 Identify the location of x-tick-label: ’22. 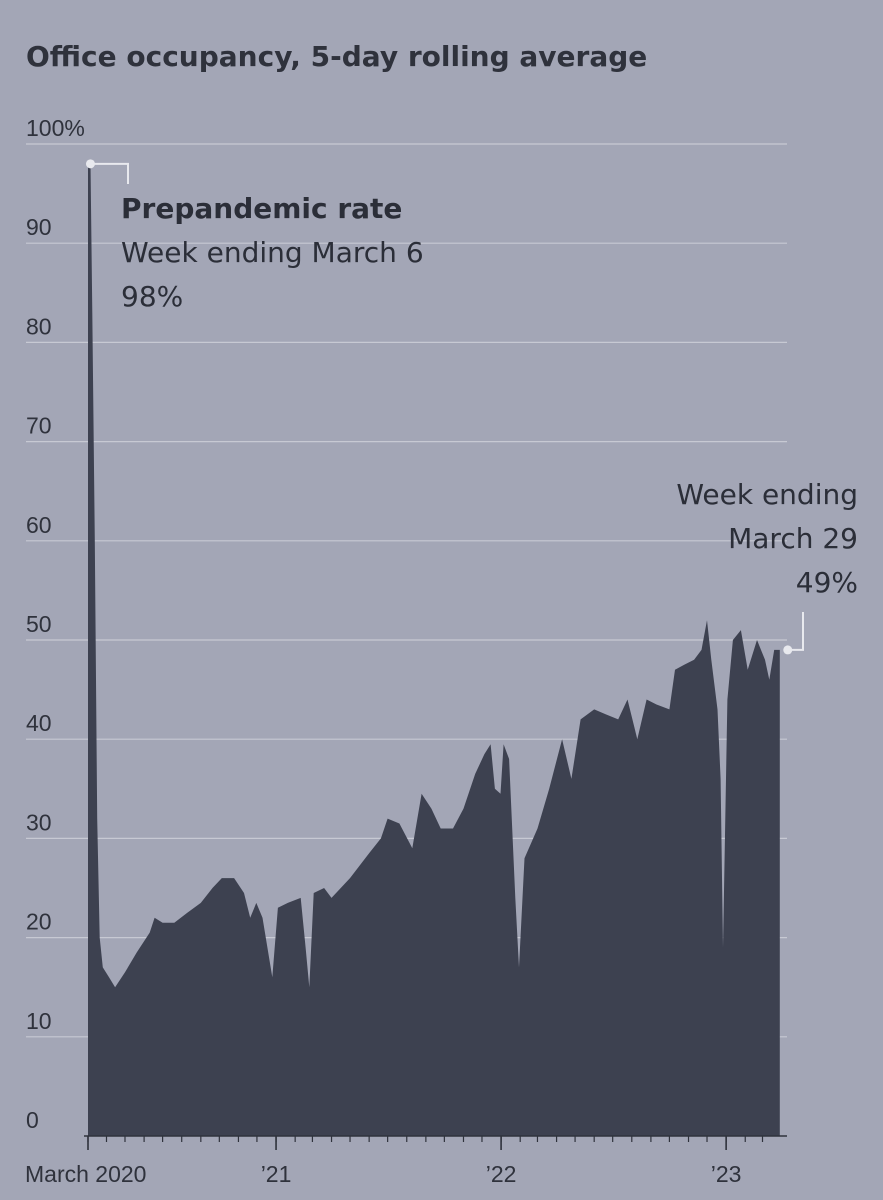
(501, 1174).